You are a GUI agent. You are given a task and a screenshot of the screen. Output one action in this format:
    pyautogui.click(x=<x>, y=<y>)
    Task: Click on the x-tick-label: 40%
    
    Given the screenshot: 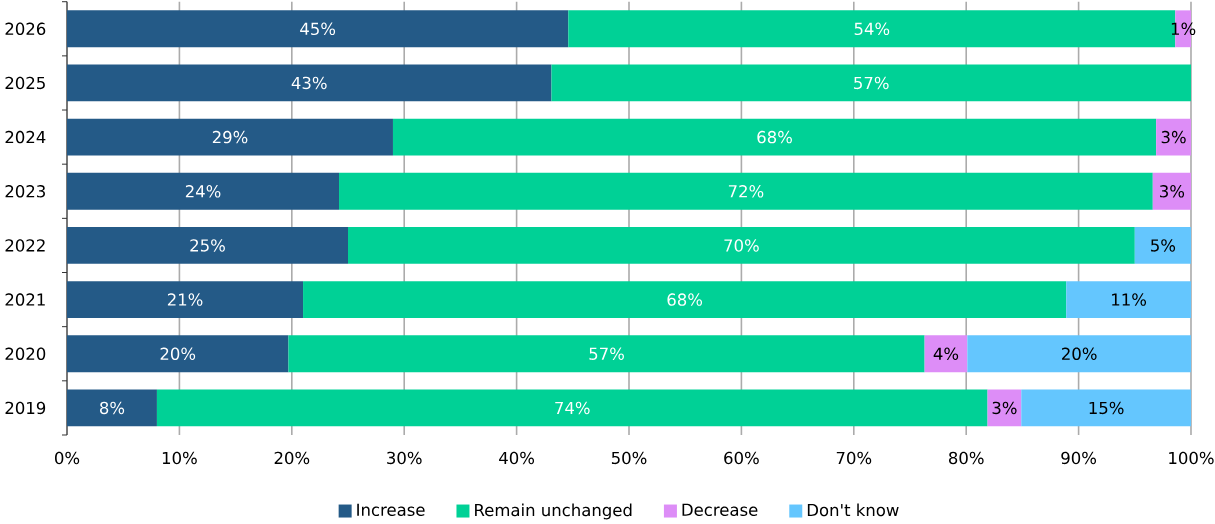 What is the action you would take?
    pyautogui.click(x=517, y=458)
    